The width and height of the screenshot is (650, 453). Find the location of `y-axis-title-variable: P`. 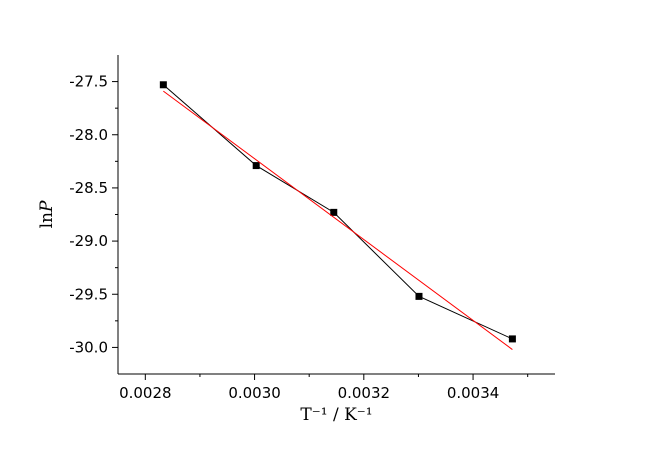

y-axis-title-variable: P is located at coordinates (47, 206).